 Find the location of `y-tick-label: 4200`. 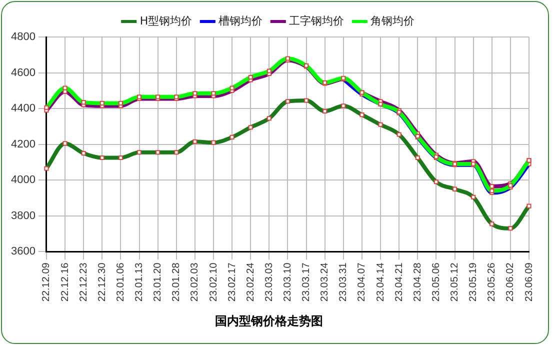

y-tick-label: 4200 is located at coordinates (23, 144).